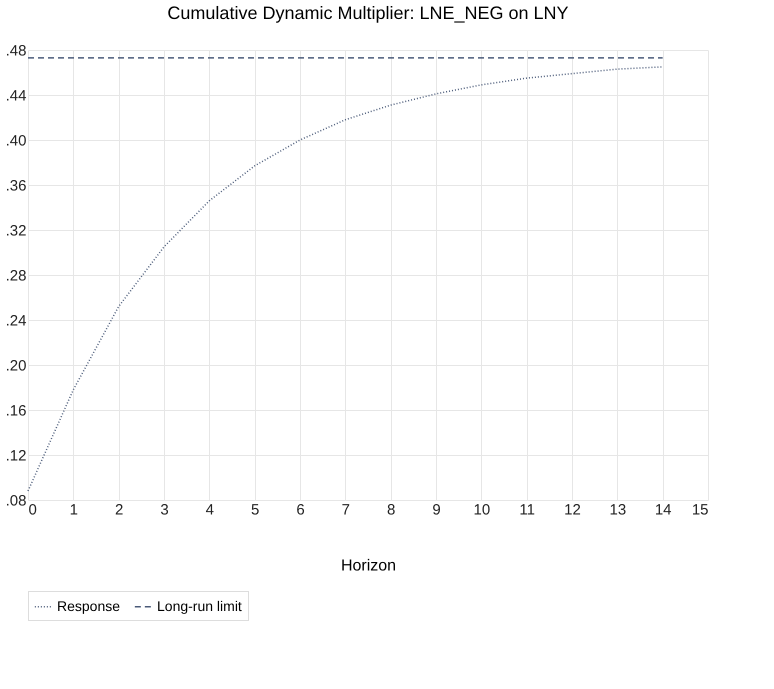 The image size is (774, 689). I want to click on x-tick-label: 3, so click(164, 510).